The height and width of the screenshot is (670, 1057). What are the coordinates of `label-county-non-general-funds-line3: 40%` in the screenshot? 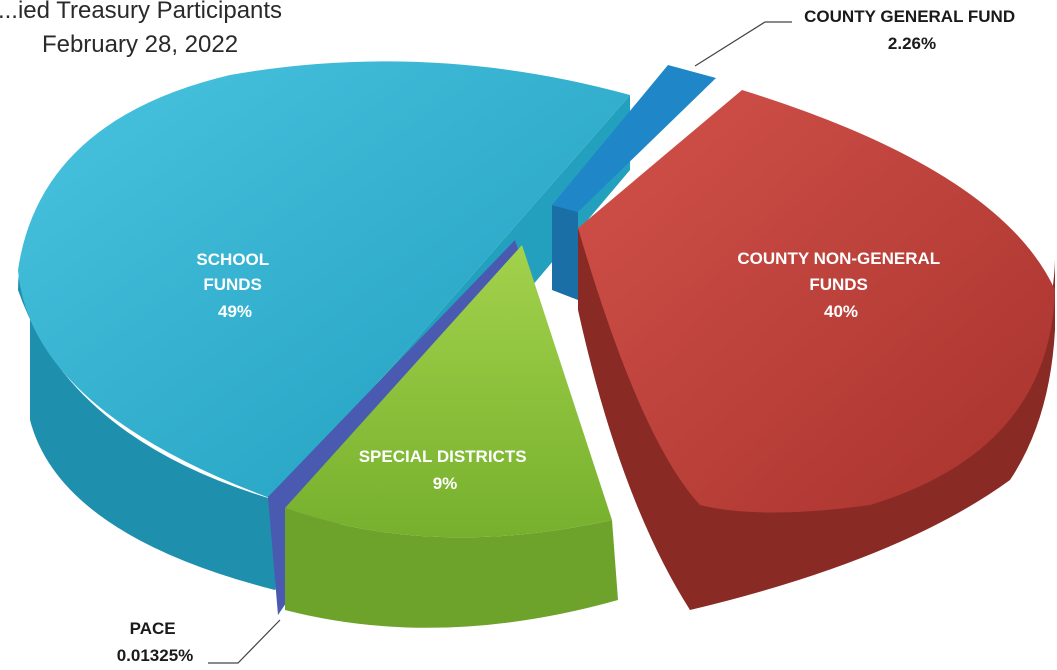 It's located at (841, 311).